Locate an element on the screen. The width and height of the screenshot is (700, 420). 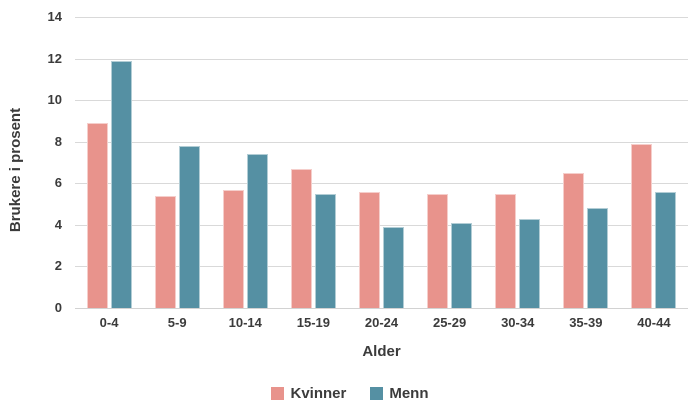
legend-label: Menn is located at coordinates (409, 393).